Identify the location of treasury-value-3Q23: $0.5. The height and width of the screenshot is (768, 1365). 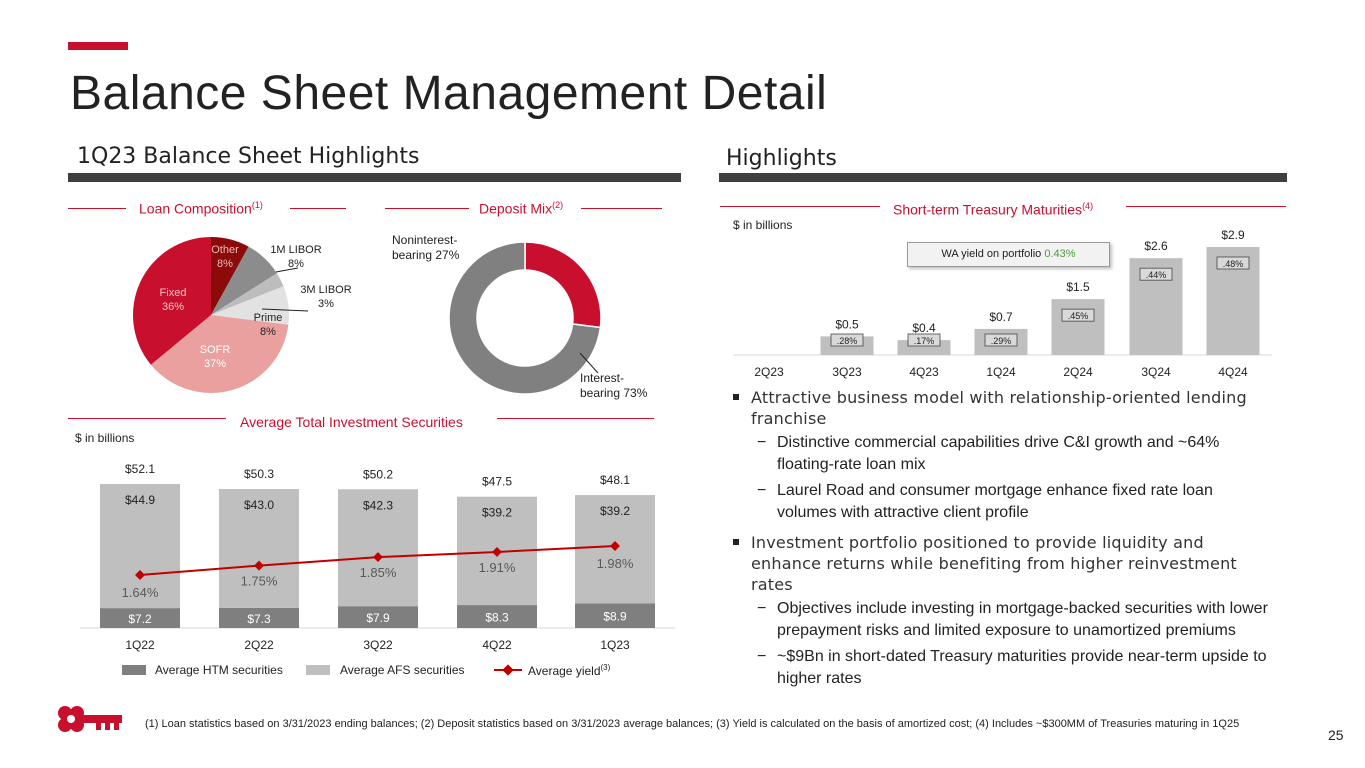
(847, 324).